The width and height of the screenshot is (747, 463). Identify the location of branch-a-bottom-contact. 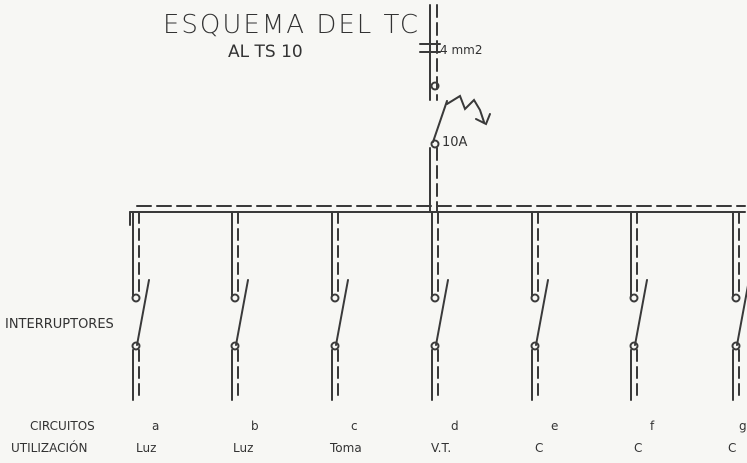
(136, 346).